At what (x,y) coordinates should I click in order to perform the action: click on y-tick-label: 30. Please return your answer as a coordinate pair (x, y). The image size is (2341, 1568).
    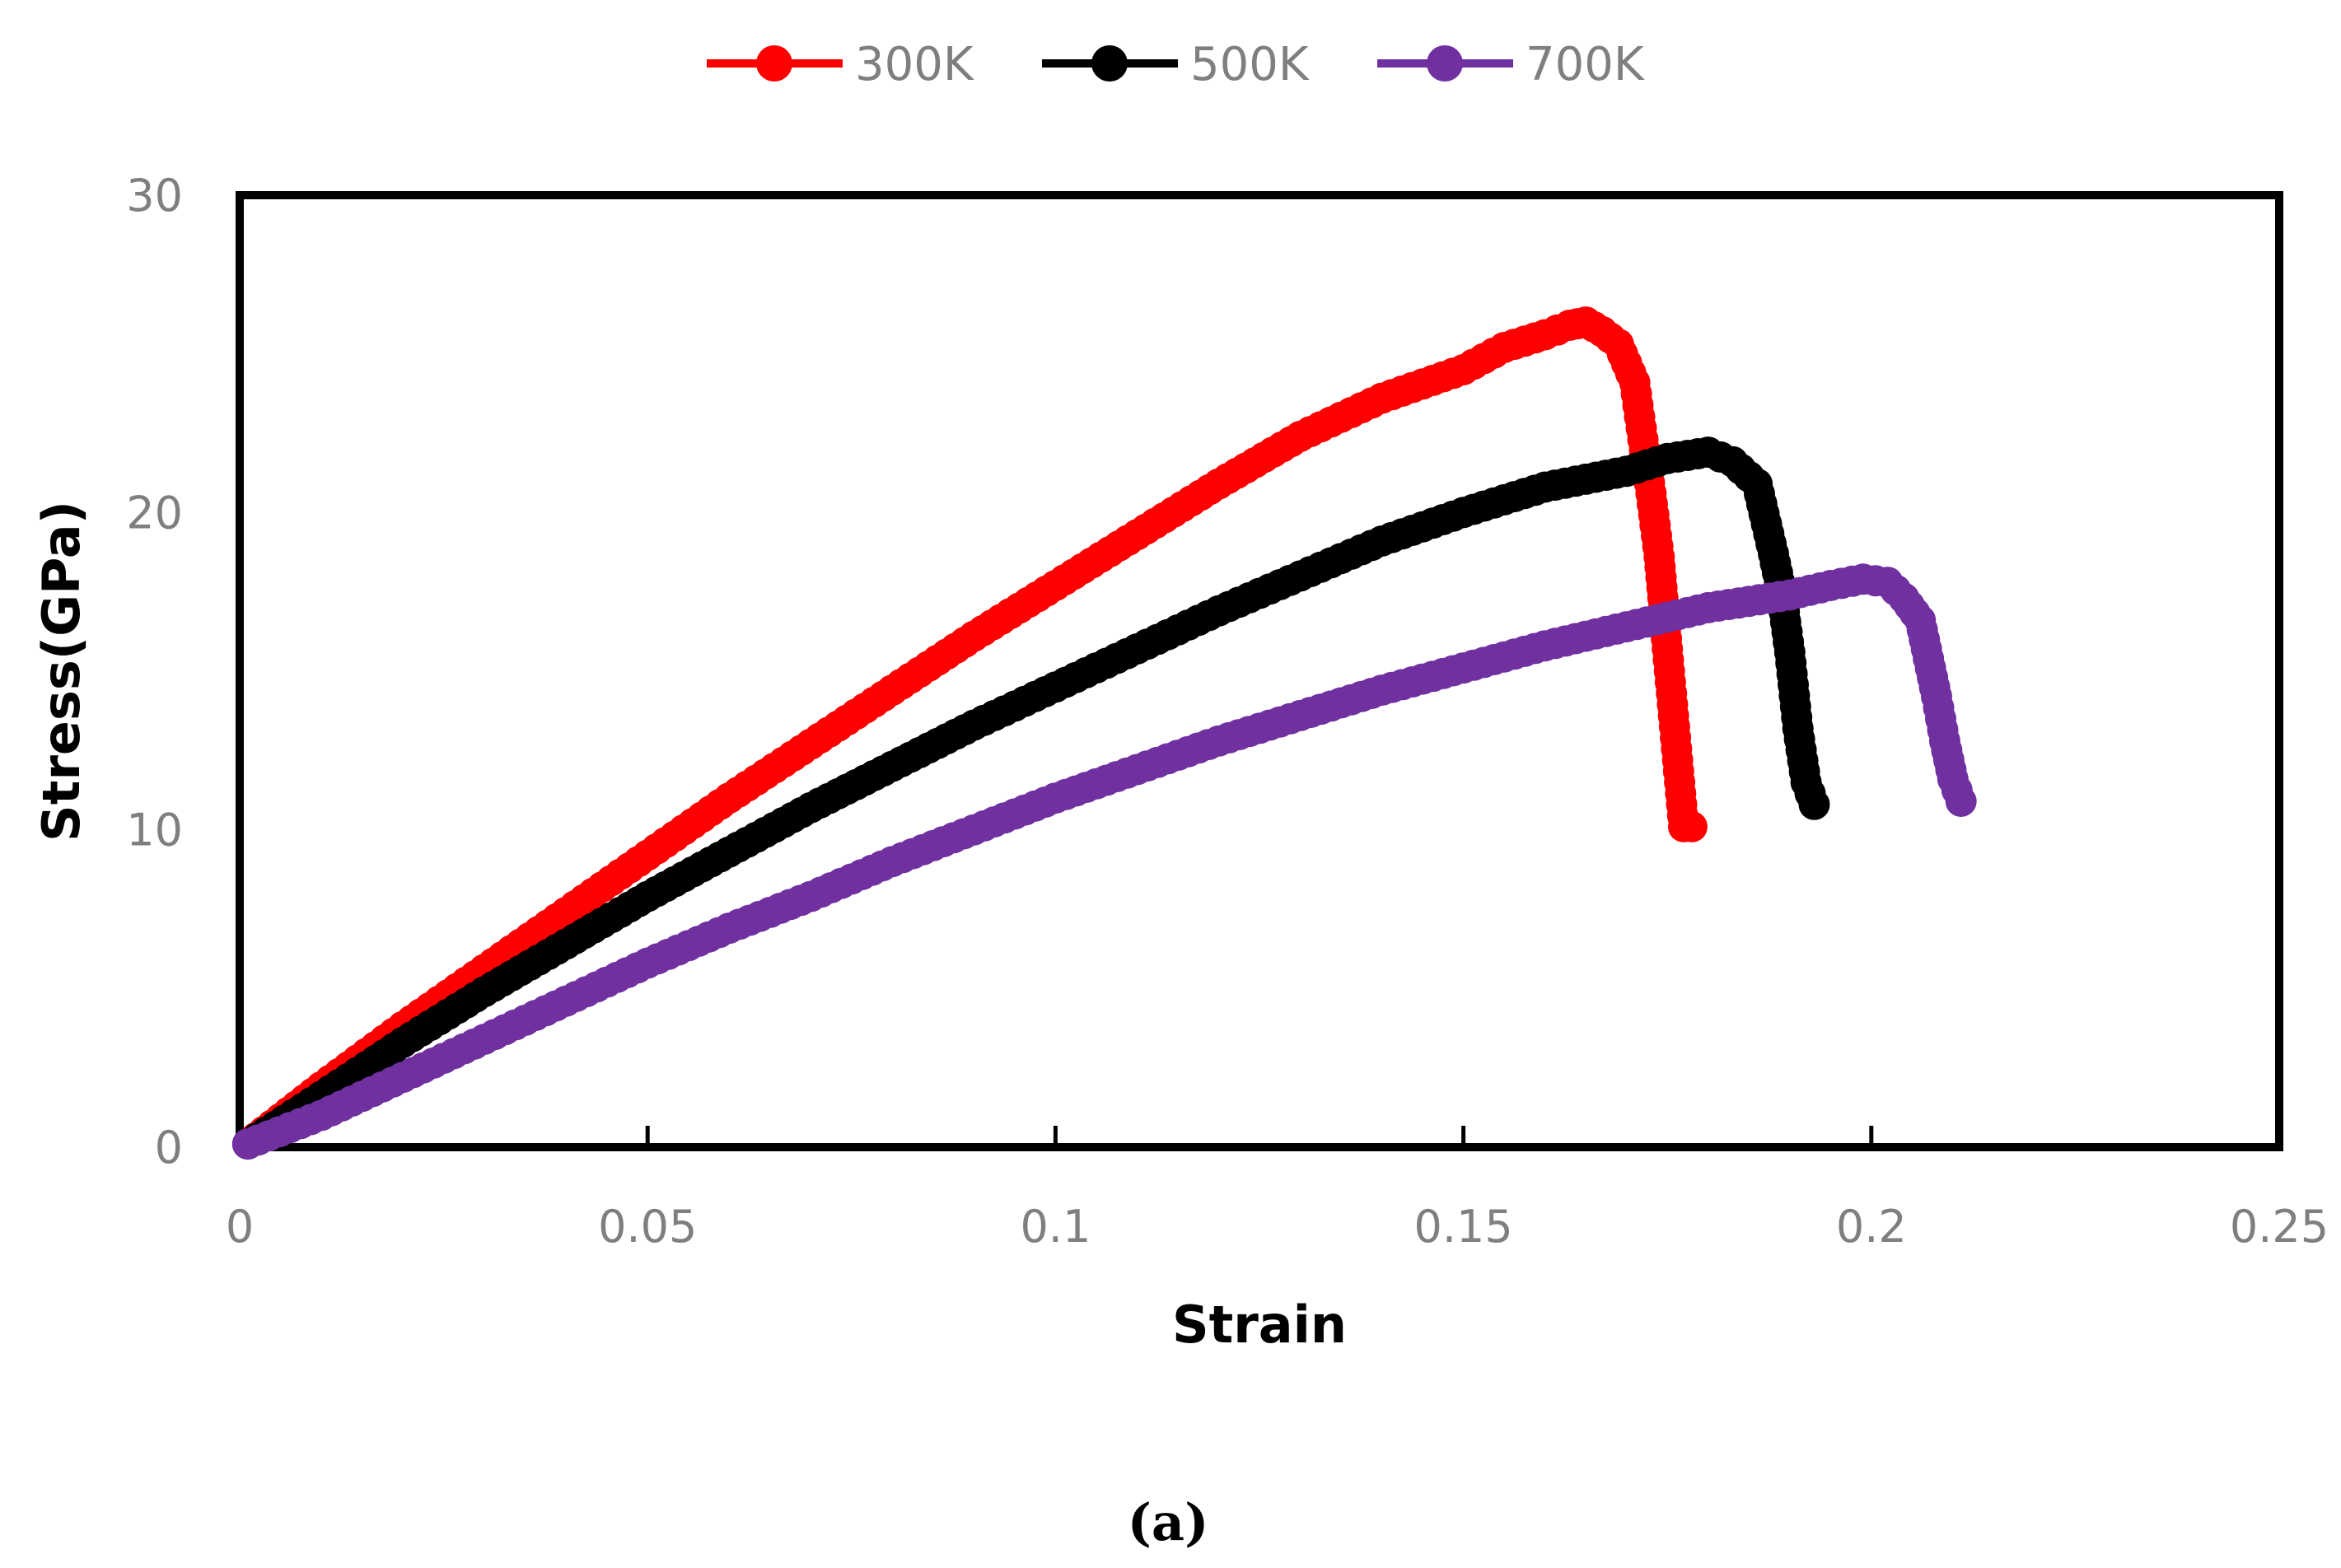
    Looking at the image, I should click on (154, 196).